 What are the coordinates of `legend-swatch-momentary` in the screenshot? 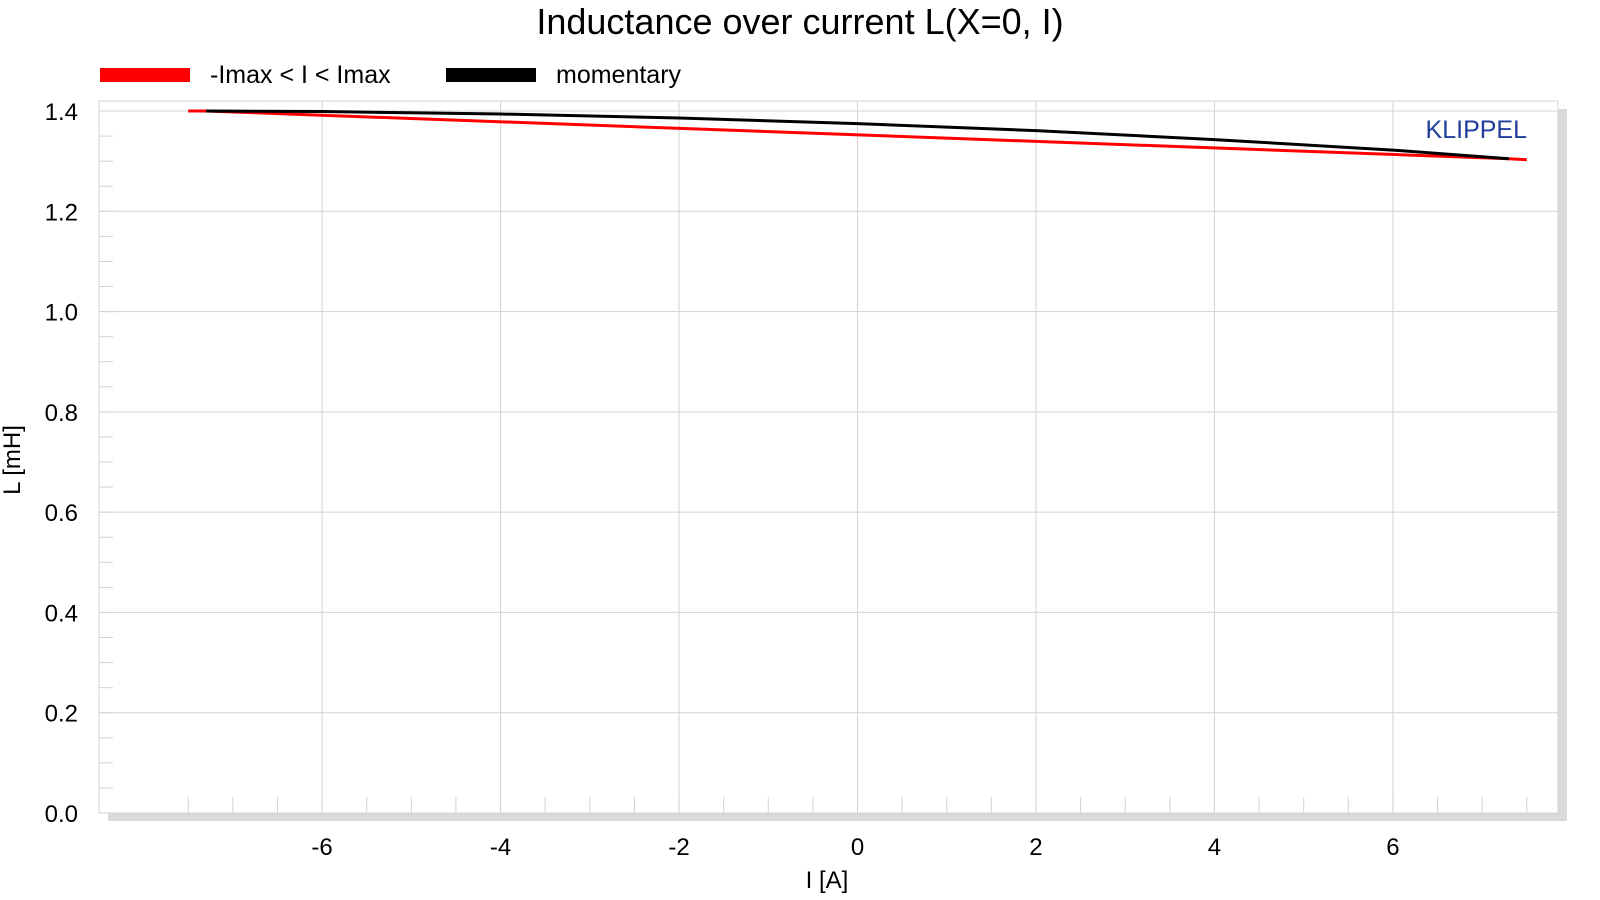 It's located at (491, 75).